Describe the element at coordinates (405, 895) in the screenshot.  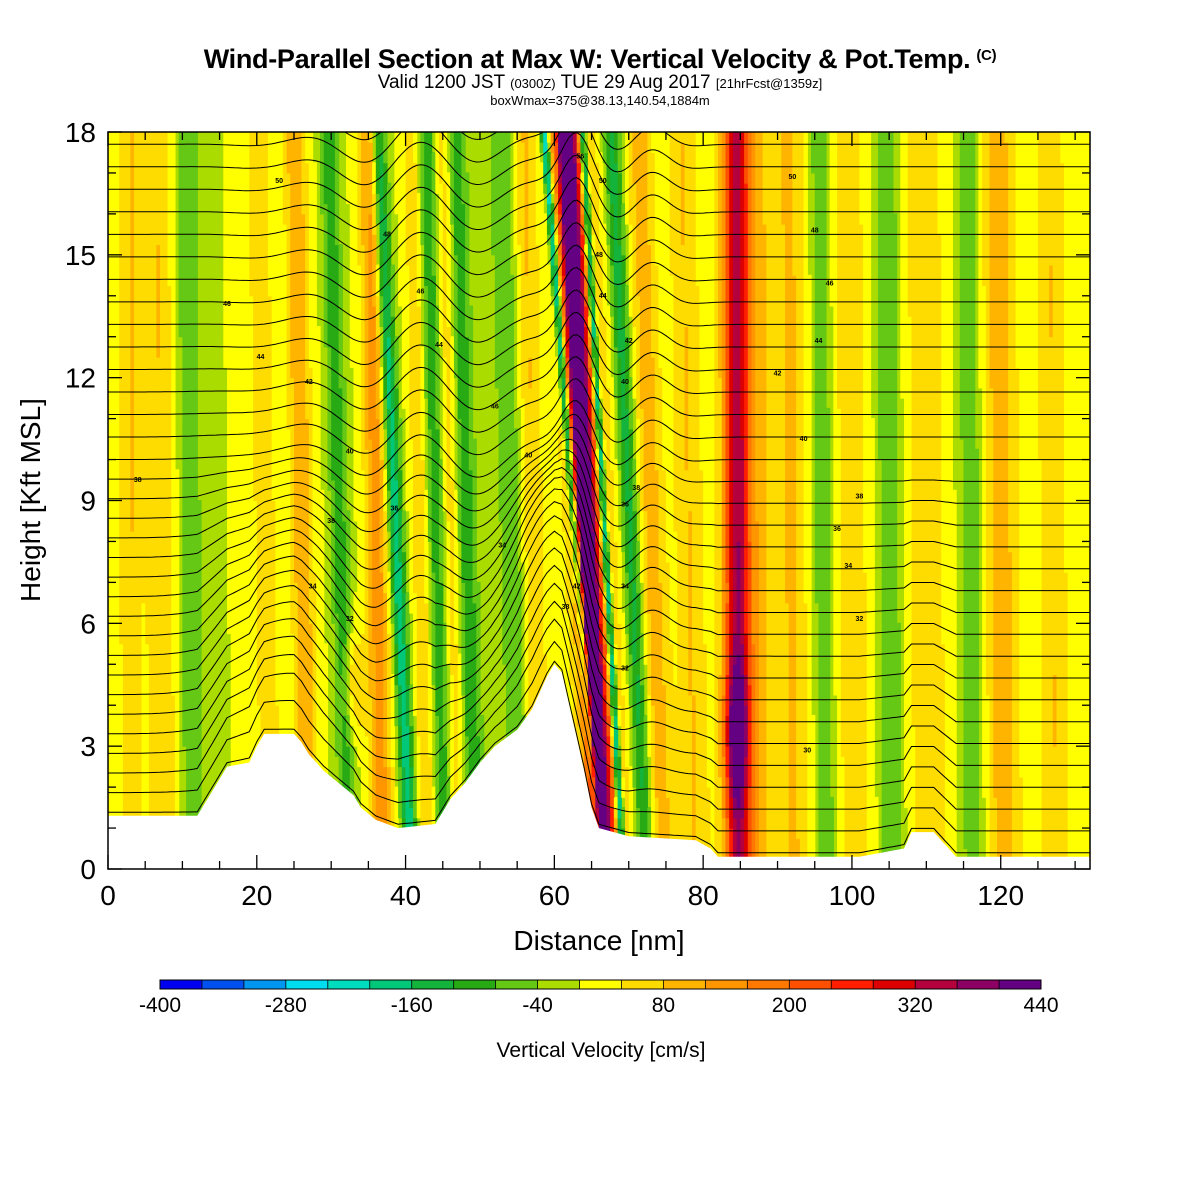
I see `x-tick-label: 40` at that location.